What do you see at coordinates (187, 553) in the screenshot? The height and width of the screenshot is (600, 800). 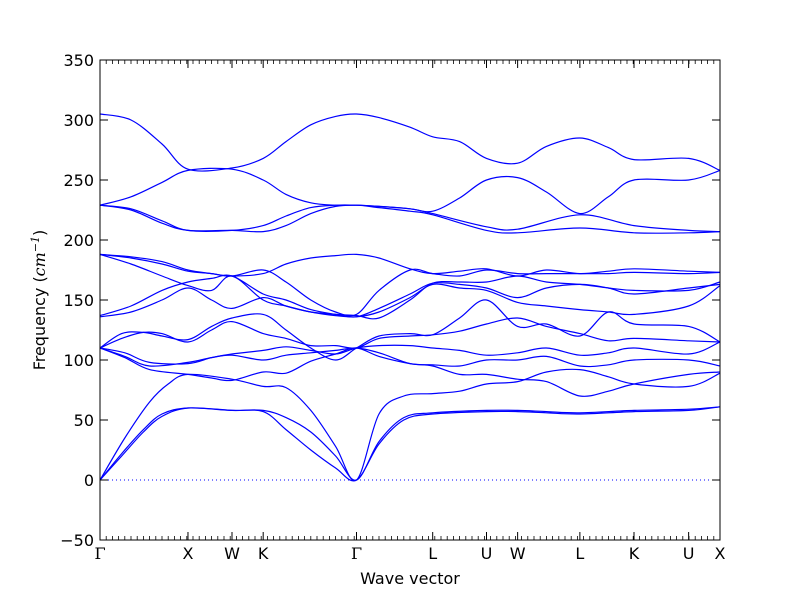 I see `kpoint-label-1: X` at bounding box center [187, 553].